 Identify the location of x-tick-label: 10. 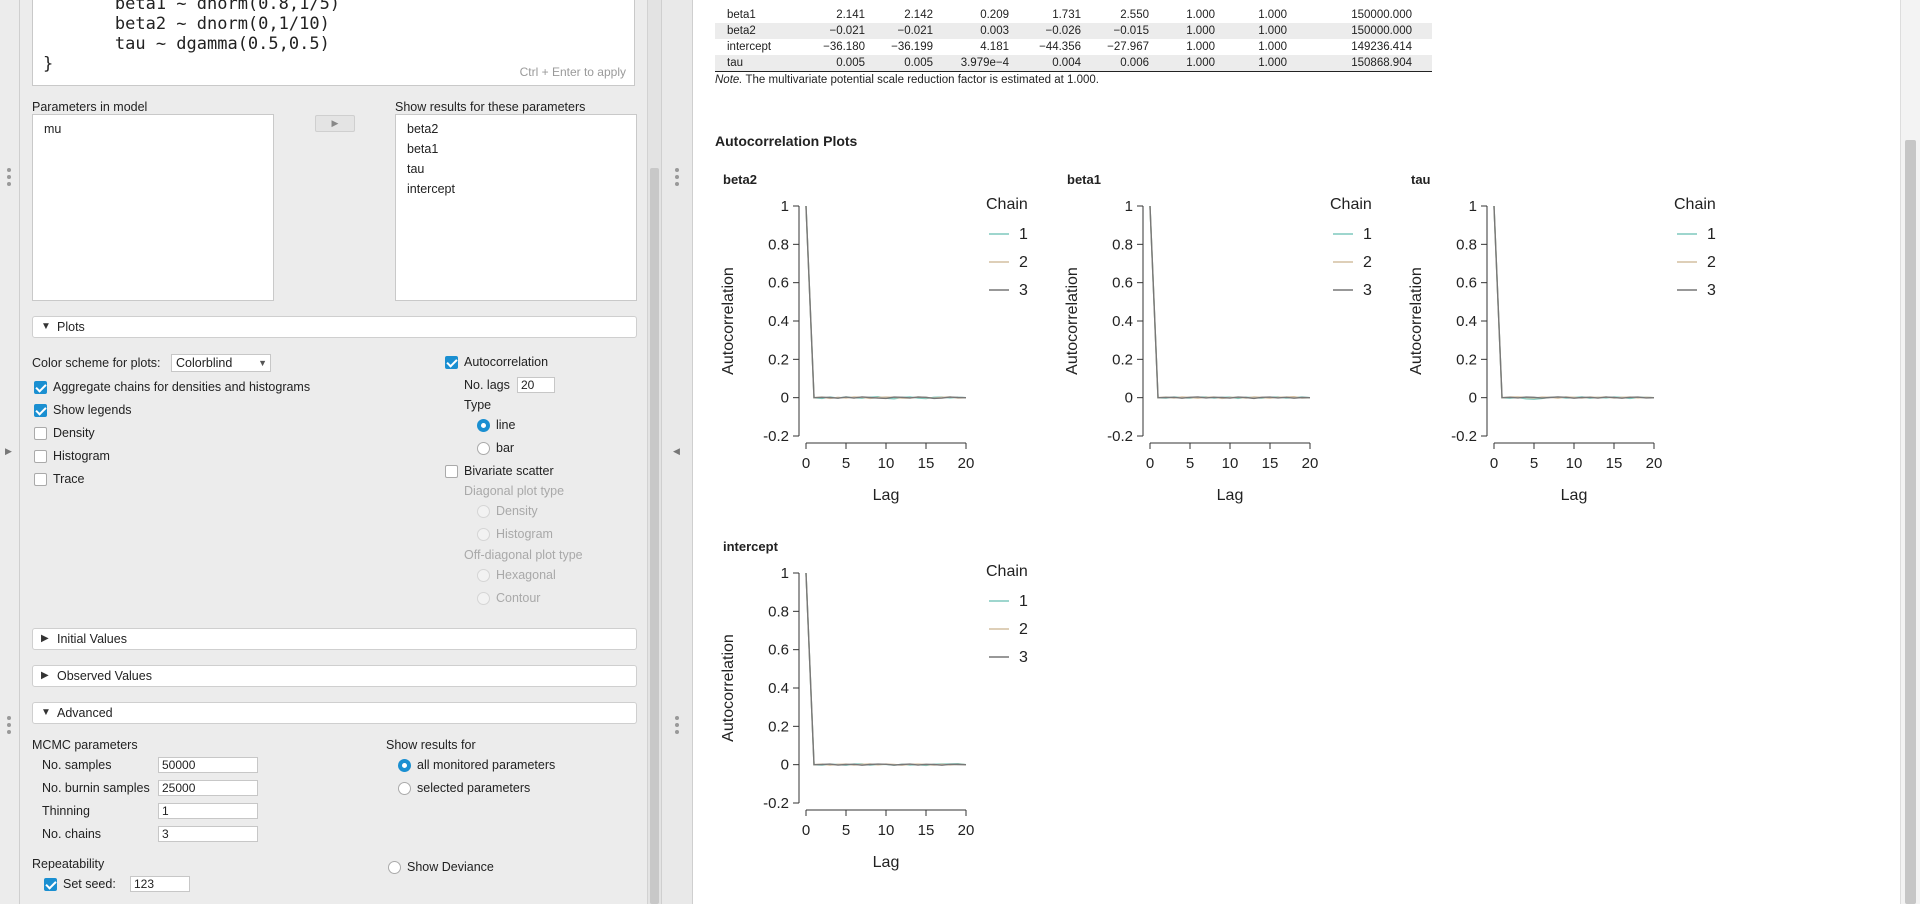
(886, 830).